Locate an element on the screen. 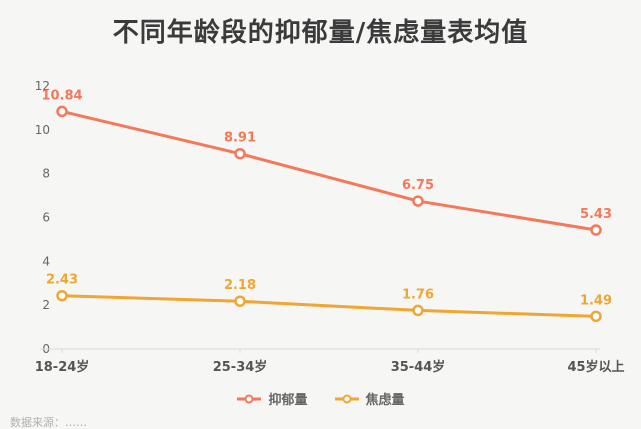 The image size is (641, 429). series-line is located at coordinates (329, 306).